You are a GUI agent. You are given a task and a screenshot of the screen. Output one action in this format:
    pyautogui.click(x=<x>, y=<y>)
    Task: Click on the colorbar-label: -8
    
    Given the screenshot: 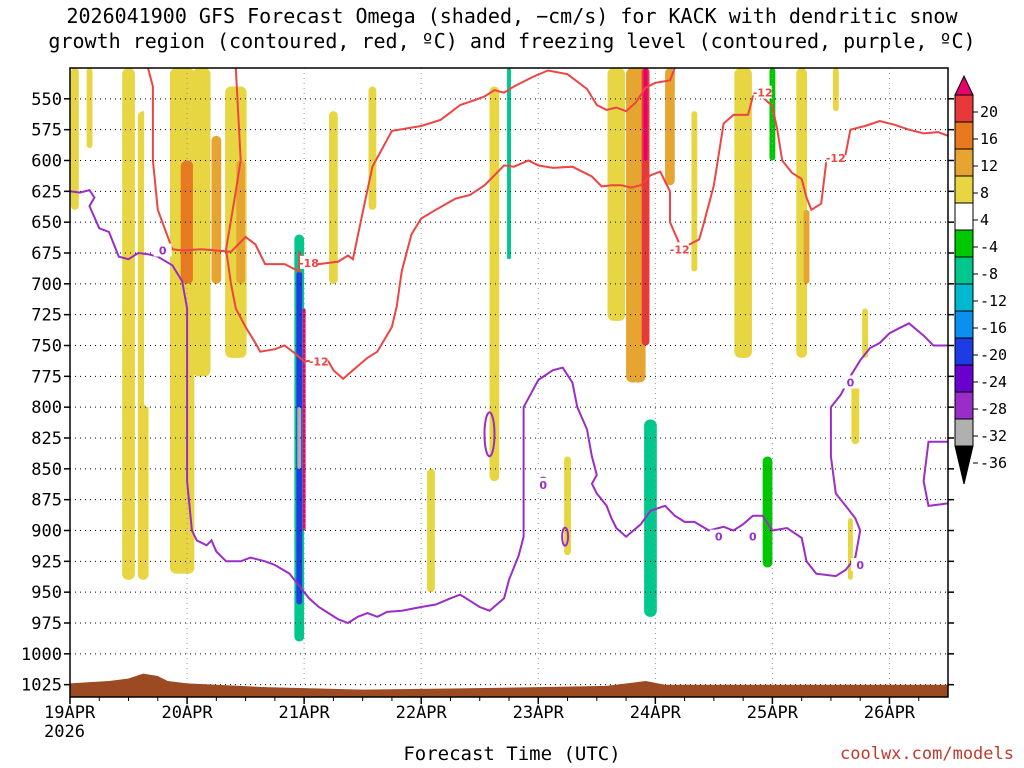 What is the action you would take?
    pyautogui.click(x=989, y=274)
    